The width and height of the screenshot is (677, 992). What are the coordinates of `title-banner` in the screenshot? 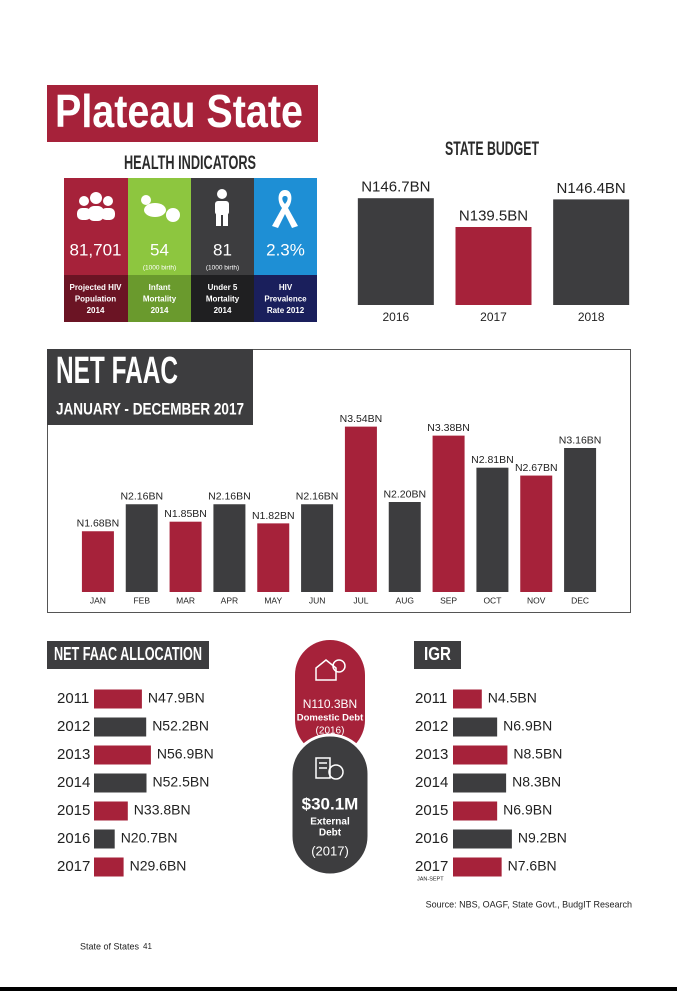 It's located at (182, 113).